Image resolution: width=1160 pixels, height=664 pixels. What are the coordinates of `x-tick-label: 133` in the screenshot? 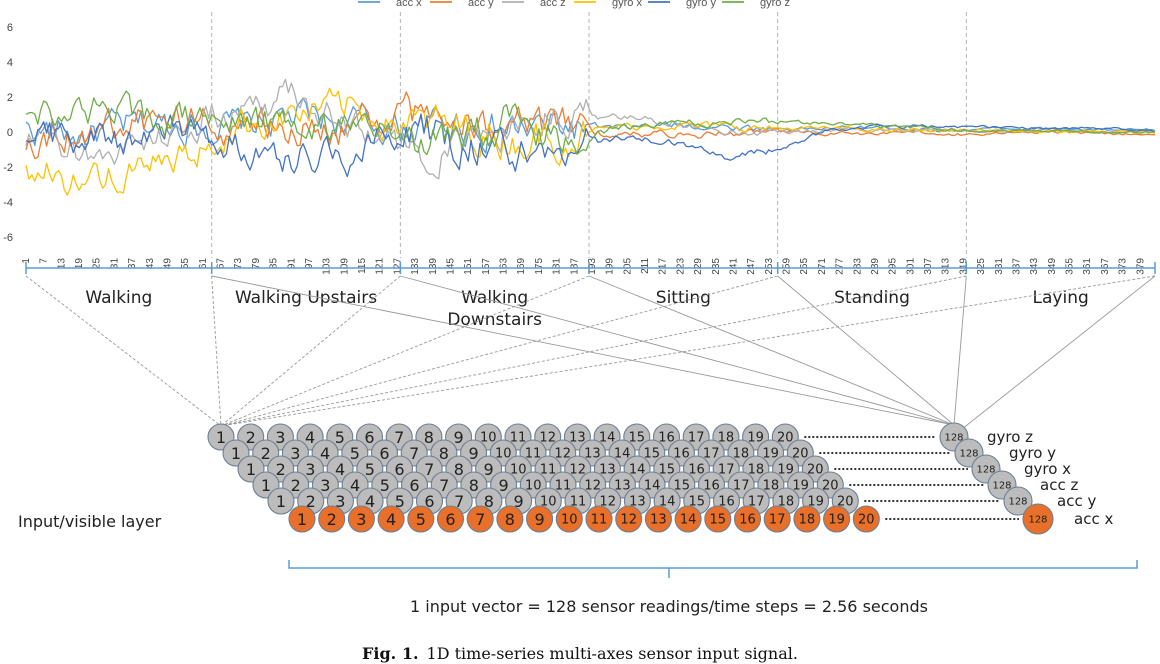 It's located at (415, 266).